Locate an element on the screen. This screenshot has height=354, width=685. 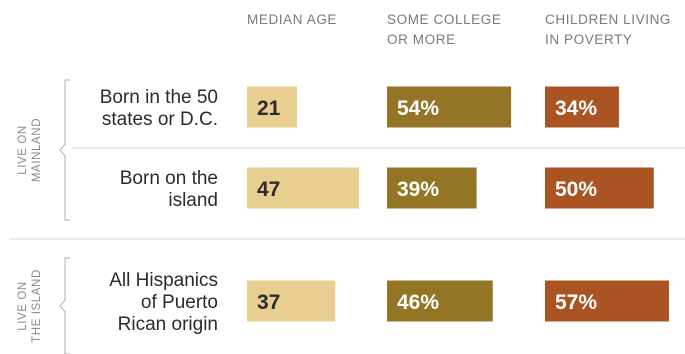
column-header-some_college: SOME COLLEGE is located at coordinates (444, 19).